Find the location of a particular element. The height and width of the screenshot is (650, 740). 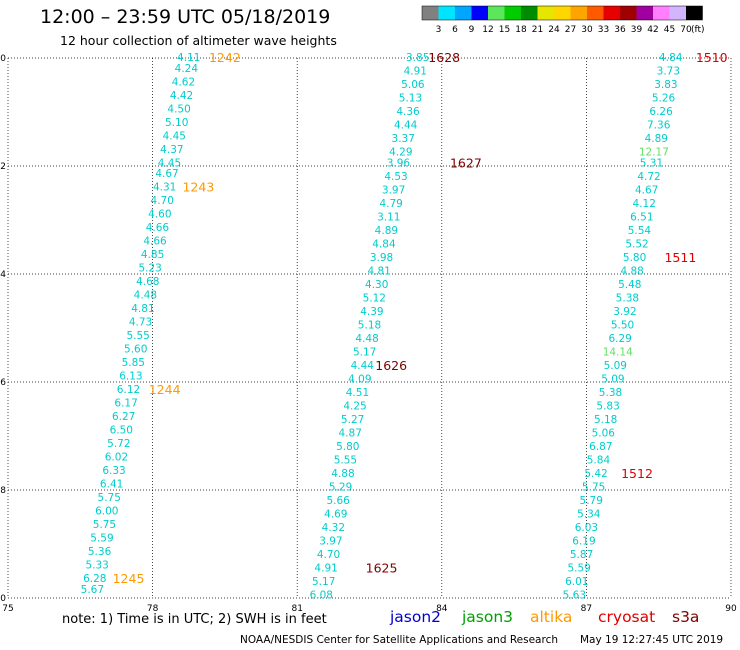

swh-value-label: 4.48 is located at coordinates (145, 296).